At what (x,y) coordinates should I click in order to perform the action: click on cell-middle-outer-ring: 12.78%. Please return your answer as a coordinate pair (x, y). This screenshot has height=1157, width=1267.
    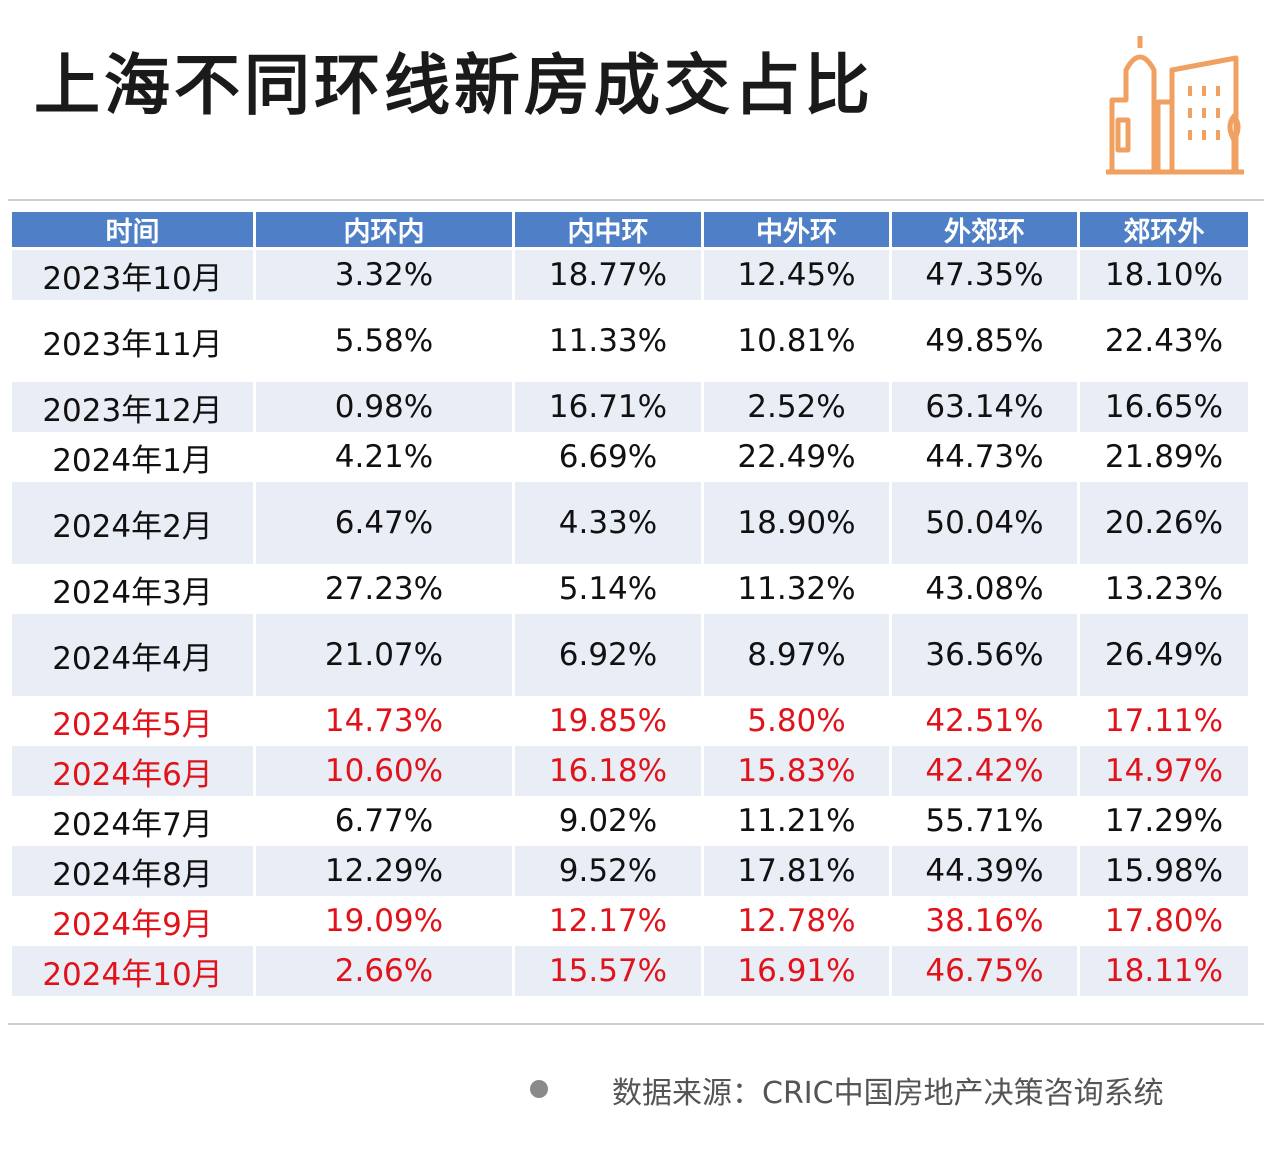
    Looking at the image, I should click on (798, 921).